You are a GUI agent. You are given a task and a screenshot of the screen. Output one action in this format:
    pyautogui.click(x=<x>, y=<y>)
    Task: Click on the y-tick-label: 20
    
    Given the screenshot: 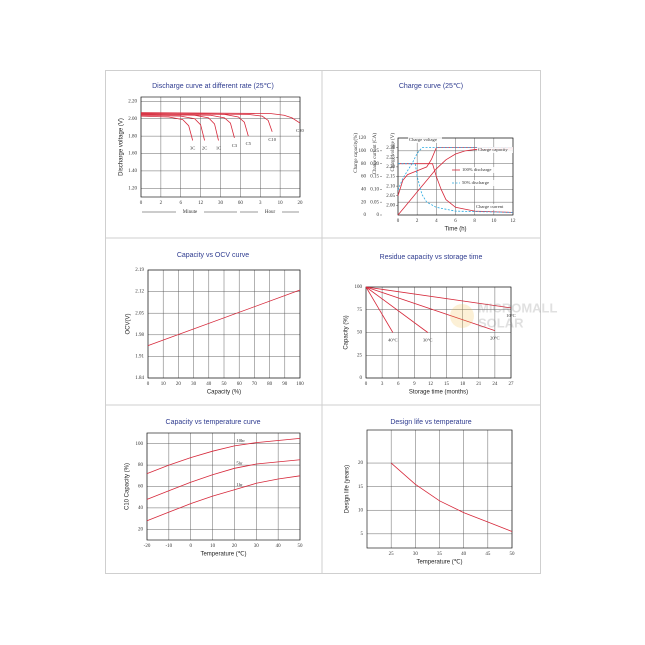 What is the action you would take?
    pyautogui.click(x=141, y=529)
    